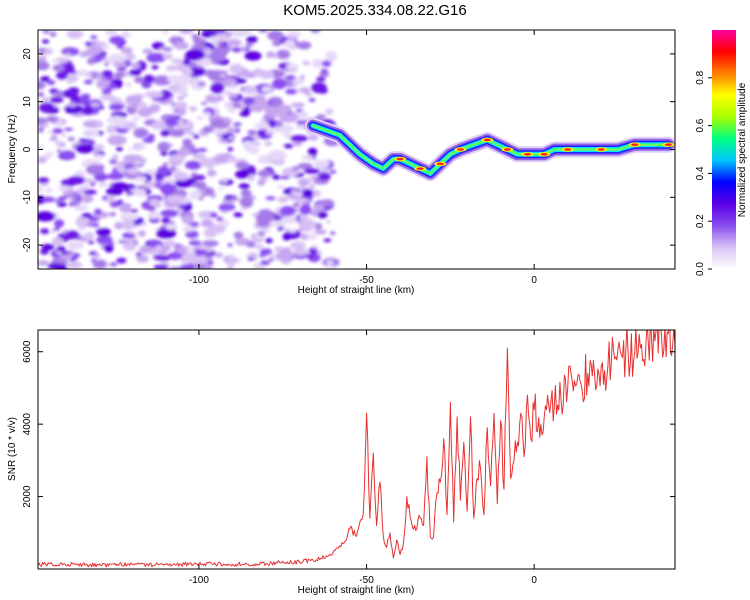 The width and height of the screenshot is (750, 600). Describe the element at coordinates (199, 580) in the screenshot. I see `snr-x-tick-label: -100` at that location.